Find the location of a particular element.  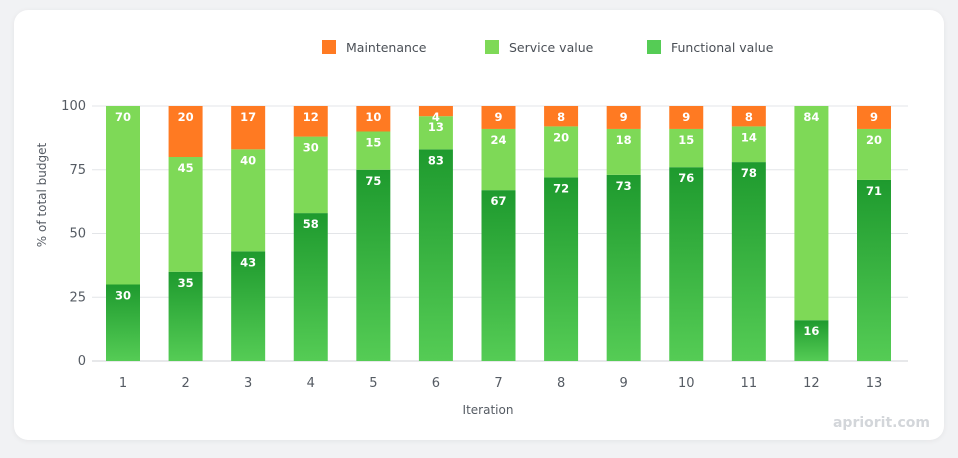

data-label-functional: 72 is located at coordinates (561, 188).